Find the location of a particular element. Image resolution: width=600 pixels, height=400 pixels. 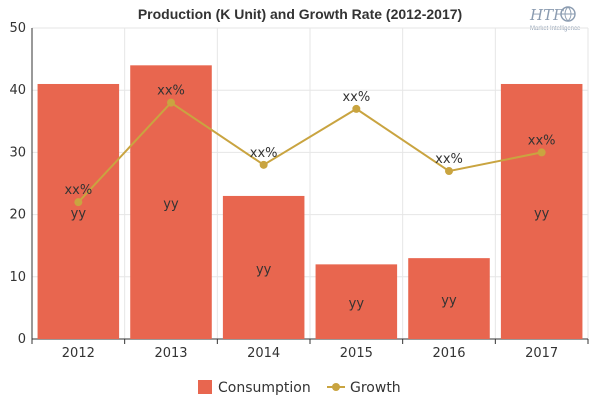

x-tick-label: 2014 is located at coordinates (263, 353).